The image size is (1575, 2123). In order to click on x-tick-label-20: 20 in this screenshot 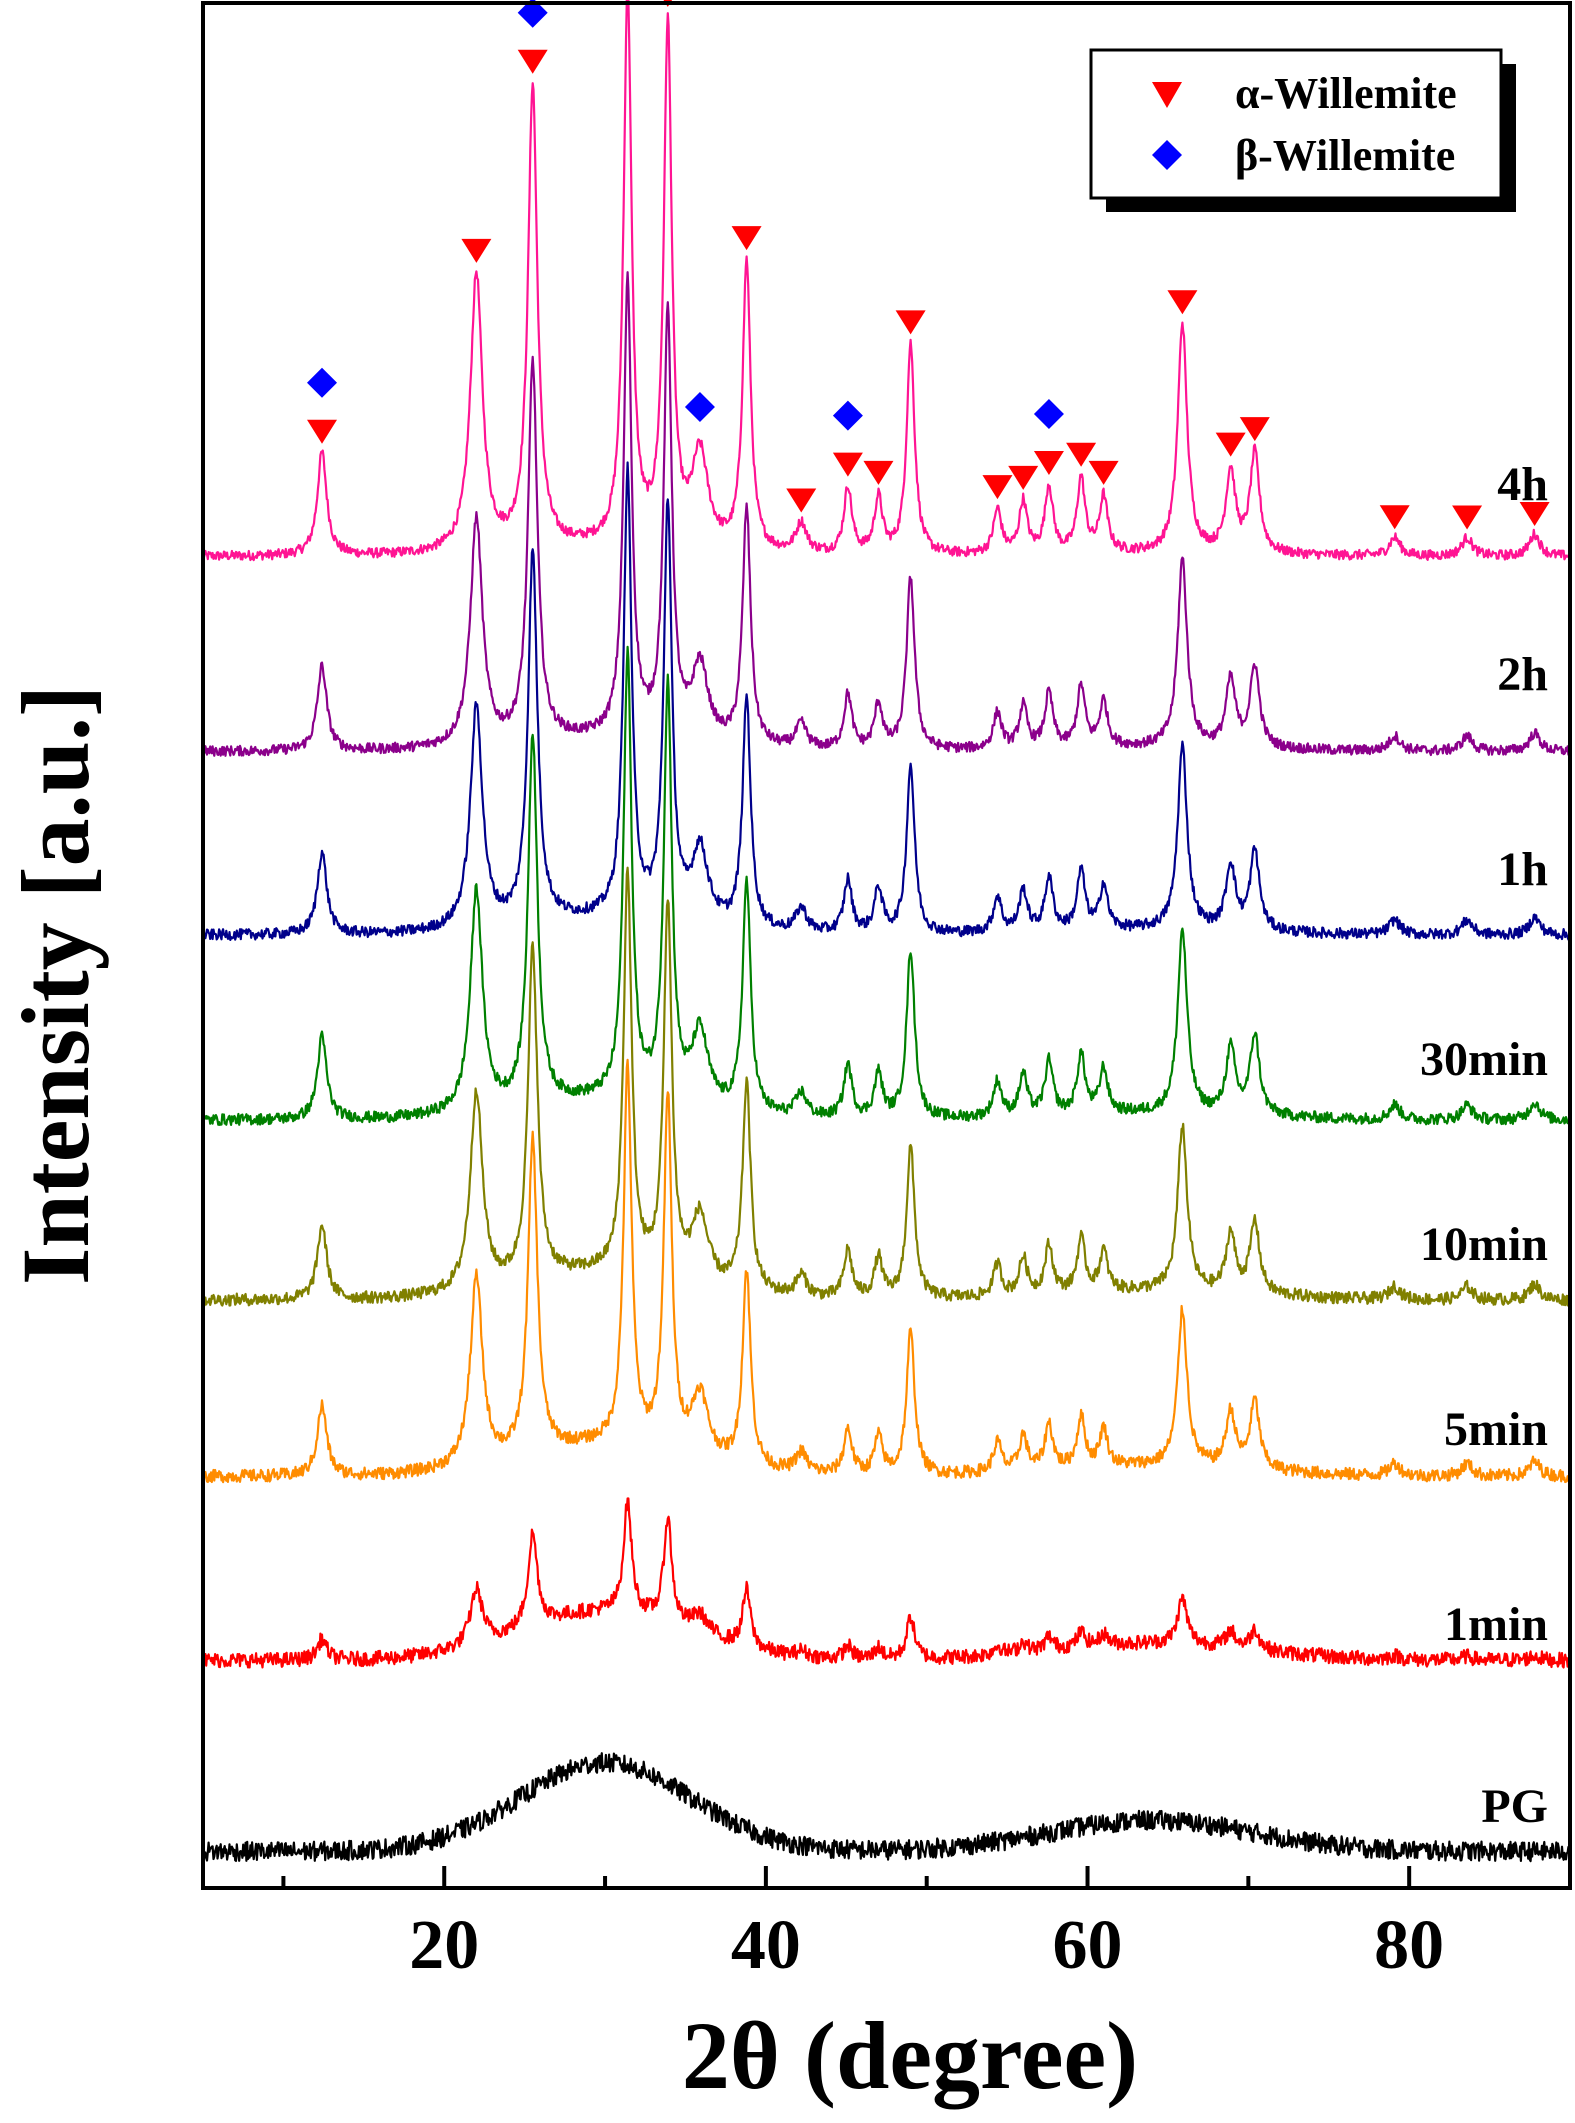, I will do `click(444, 1945)`.